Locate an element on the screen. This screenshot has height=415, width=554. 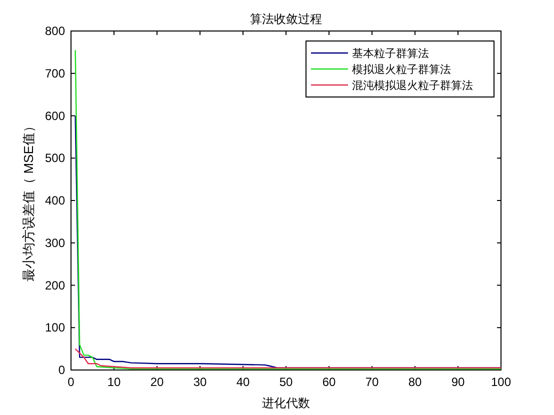
y-tick-label: 800 is located at coordinates (55, 31).